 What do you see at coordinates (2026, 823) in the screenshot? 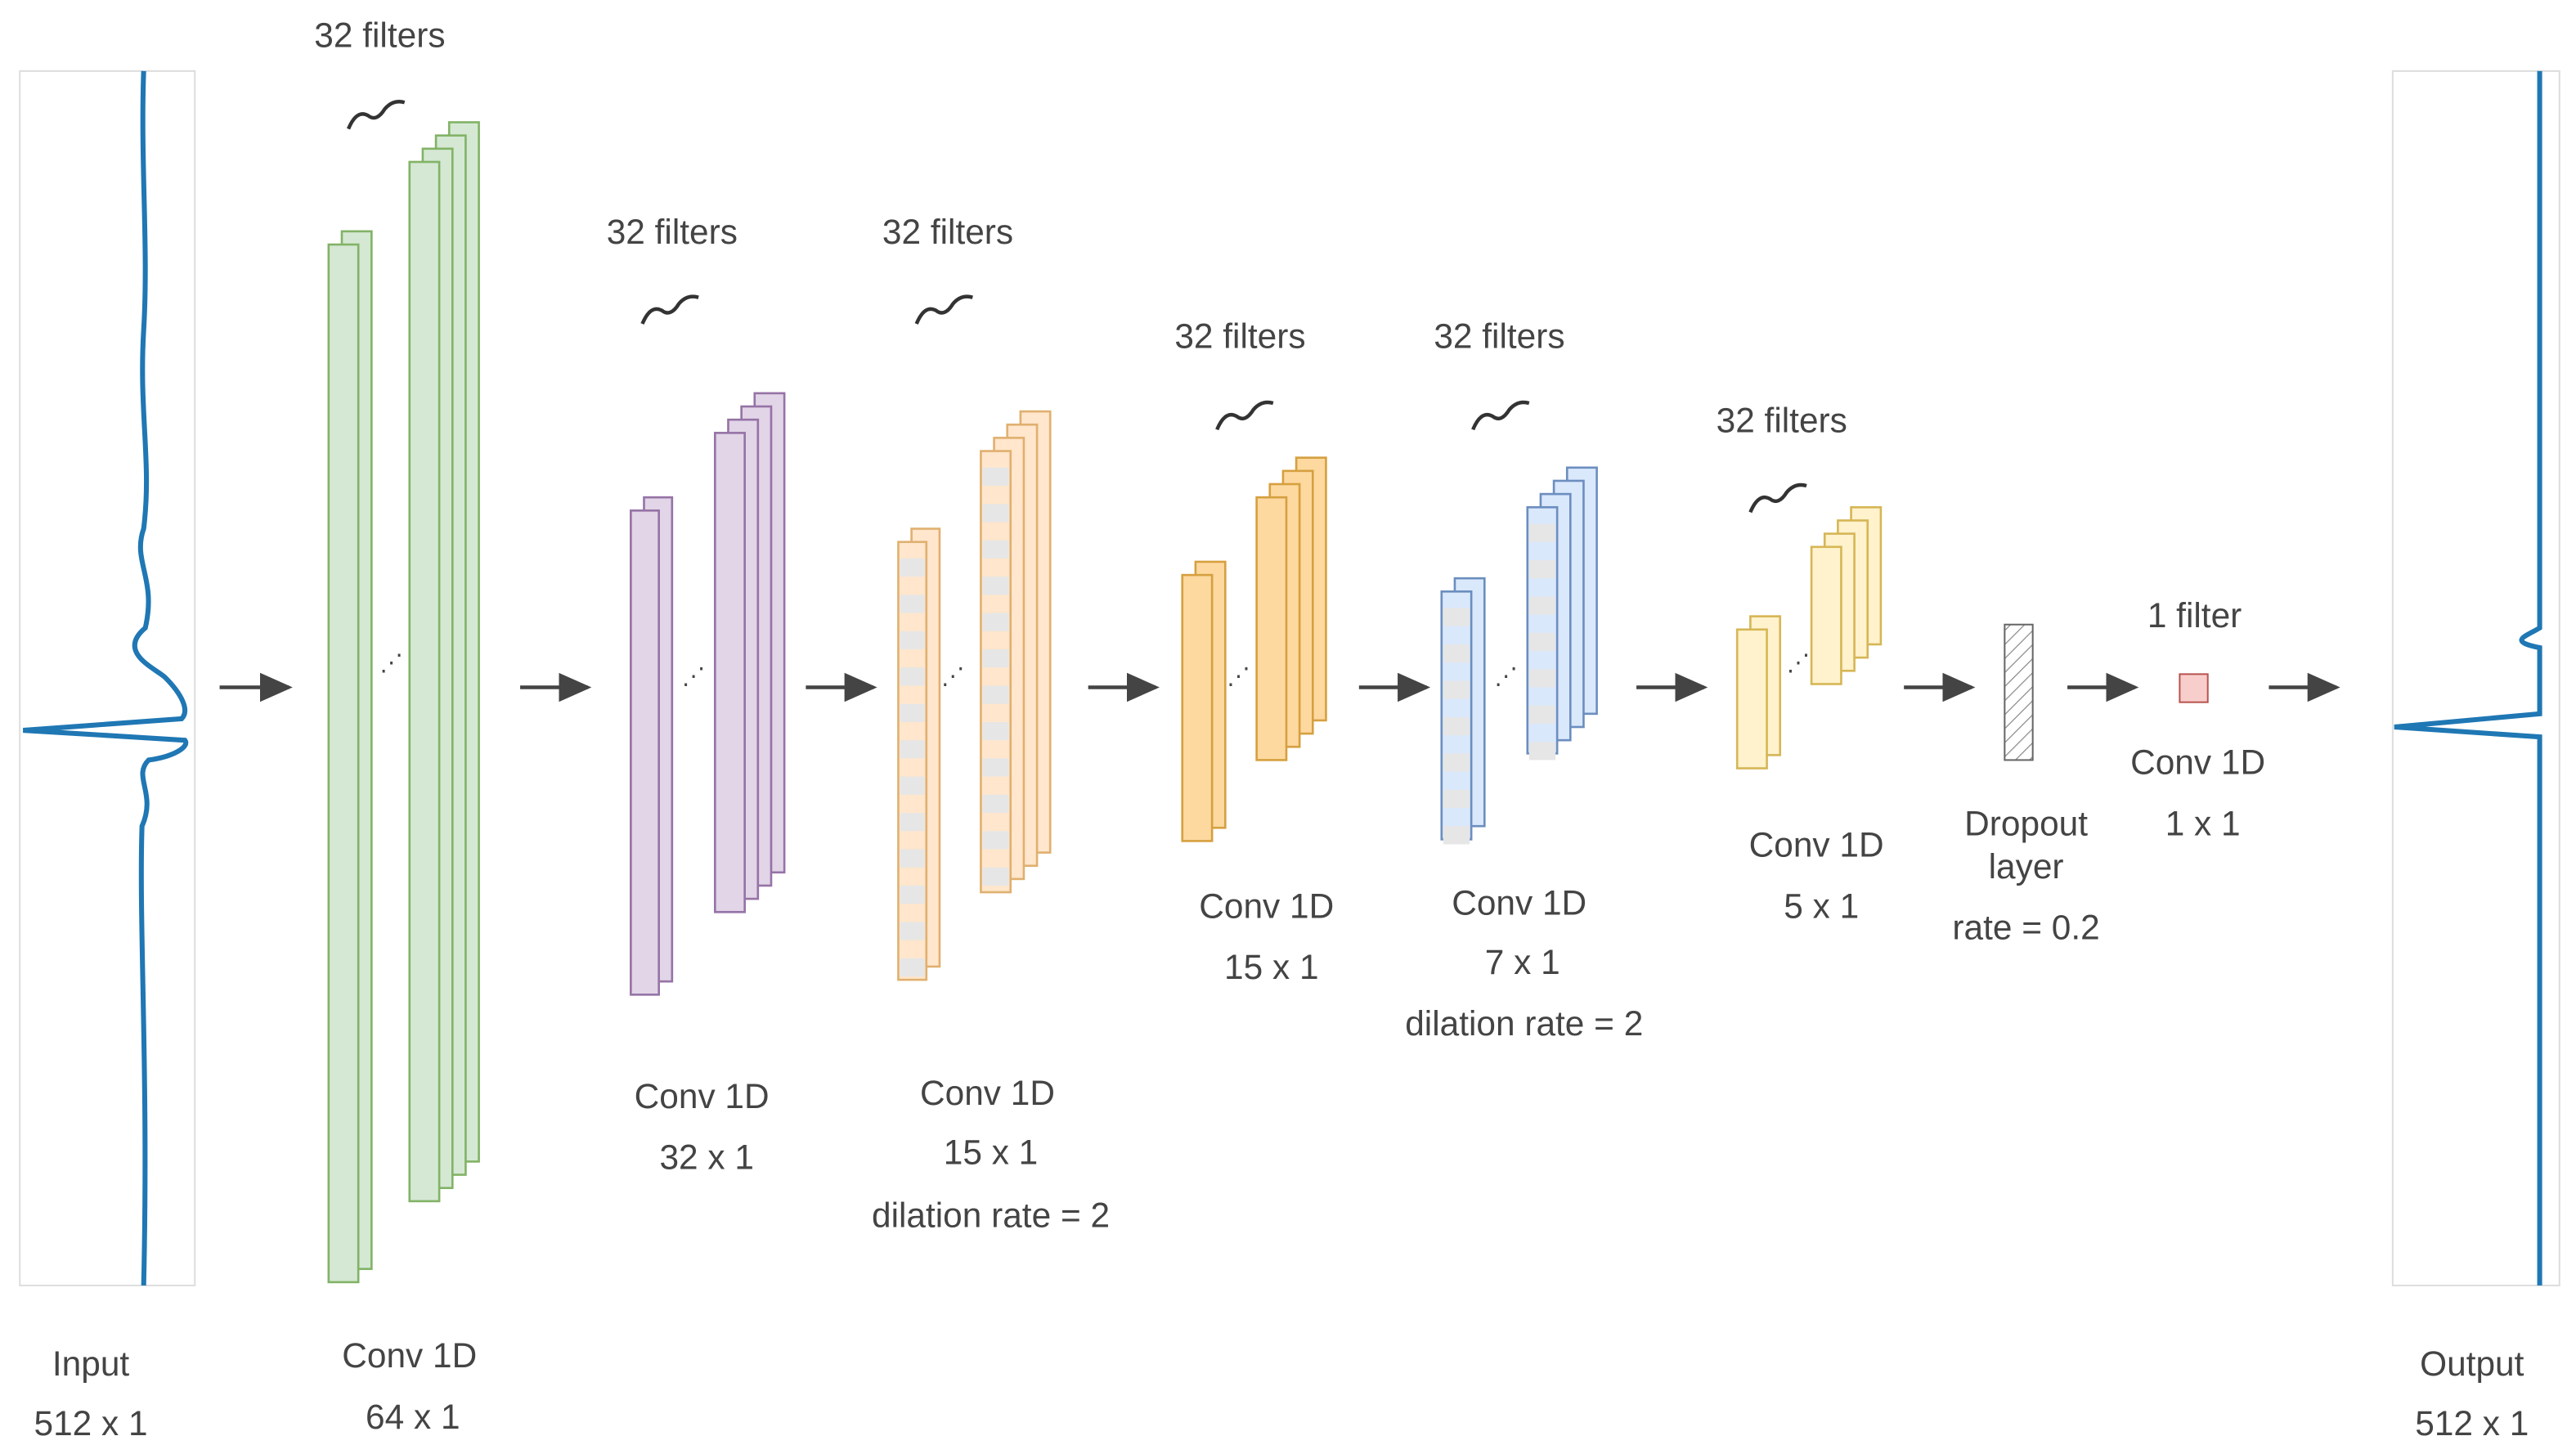
I see `layer-name: Dropout` at bounding box center [2026, 823].